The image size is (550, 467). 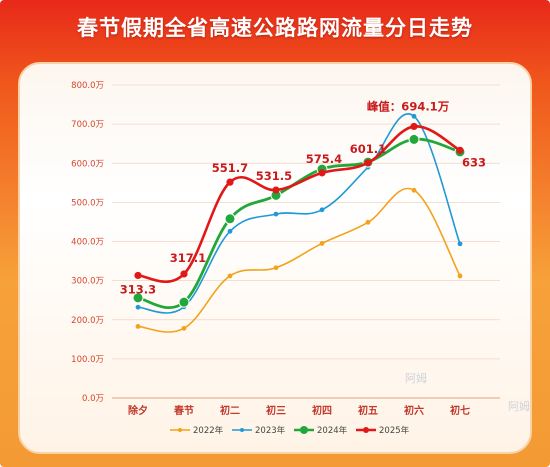 What do you see at coordinates (460, 410) in the screenshot?
I see `x-tick-label: 初七` at bounding box center [460, 410].